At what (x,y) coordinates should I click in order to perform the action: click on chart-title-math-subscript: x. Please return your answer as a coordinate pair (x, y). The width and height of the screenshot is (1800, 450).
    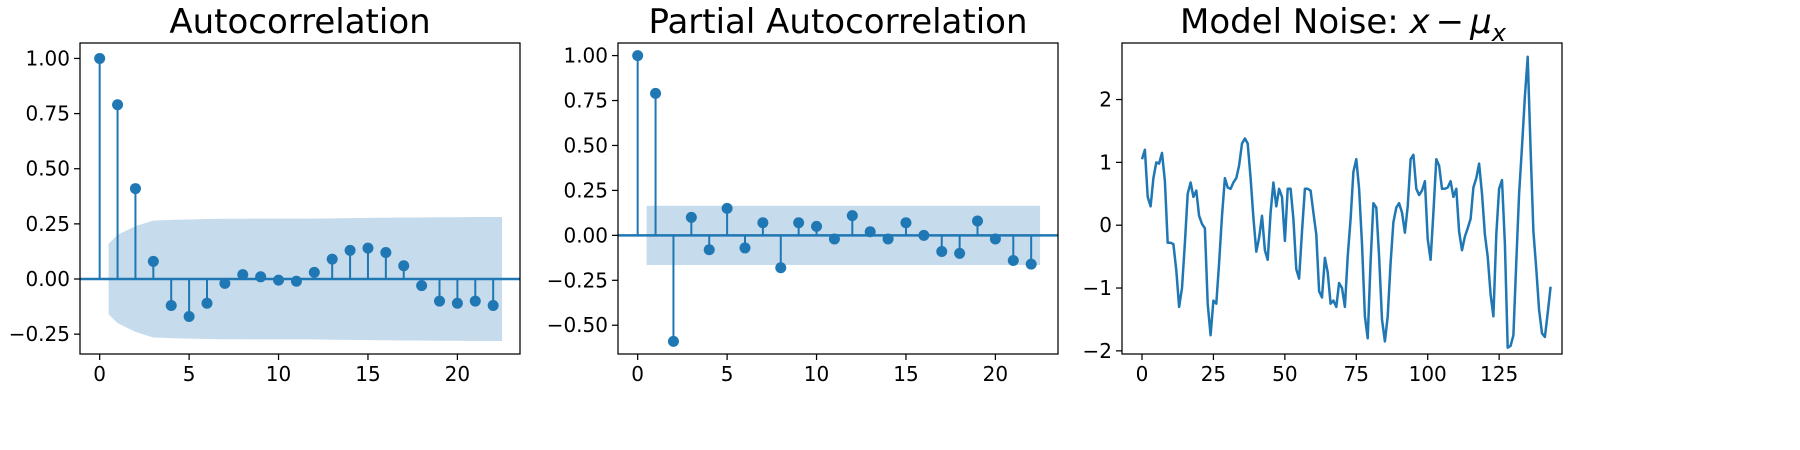
    Looking at the image, I should click on (1499, 33).